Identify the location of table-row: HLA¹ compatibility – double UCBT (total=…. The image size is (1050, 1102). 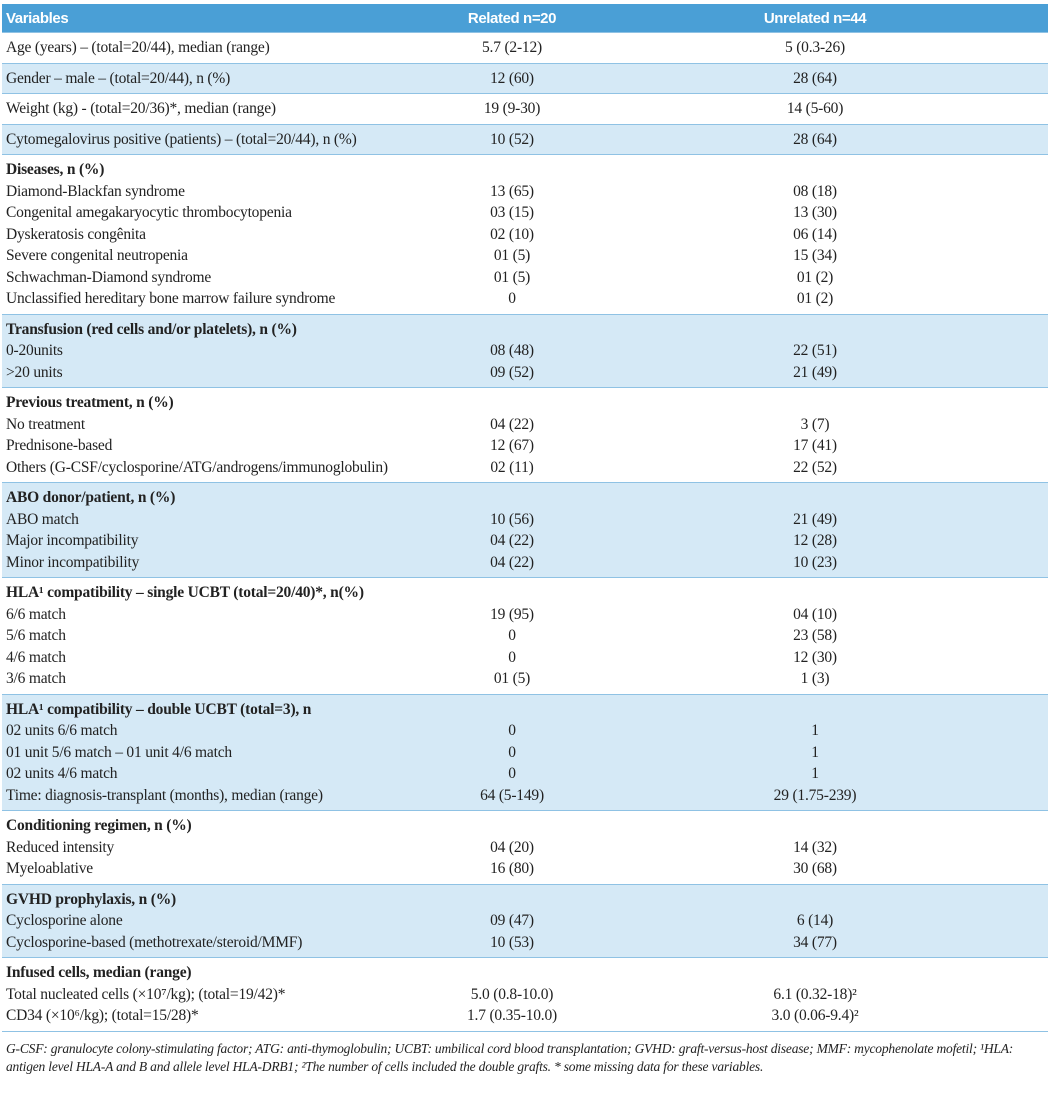
(525, 707).